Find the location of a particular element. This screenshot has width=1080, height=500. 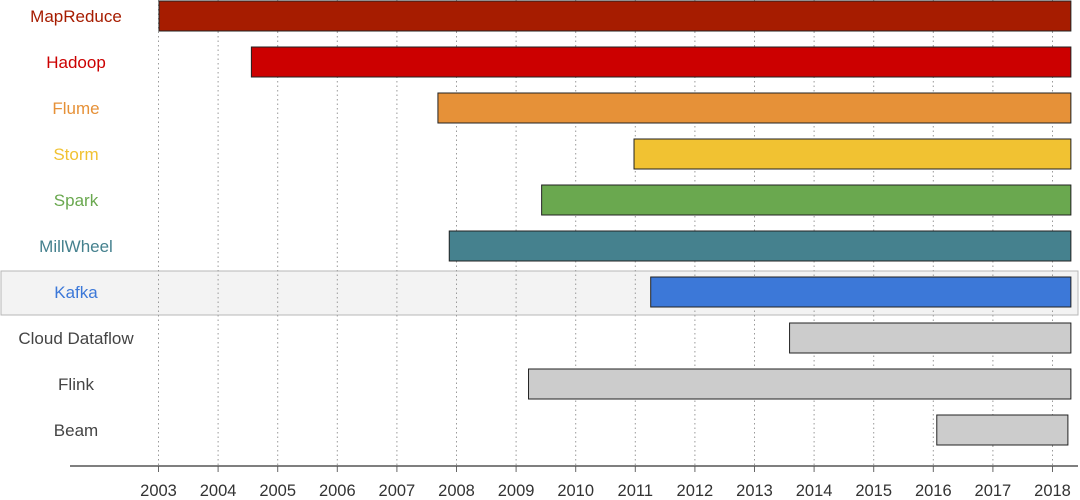

x-tick-label-2008: 2008 is located at coordinates (456, 491).